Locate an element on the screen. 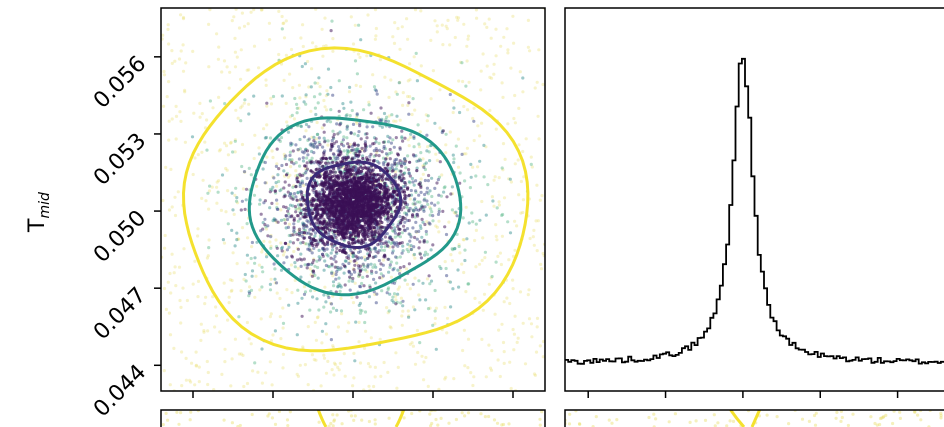 Image resolution: width=944 pixels, height=427 pixels. contour-inner is located at coordinates (354, 205).